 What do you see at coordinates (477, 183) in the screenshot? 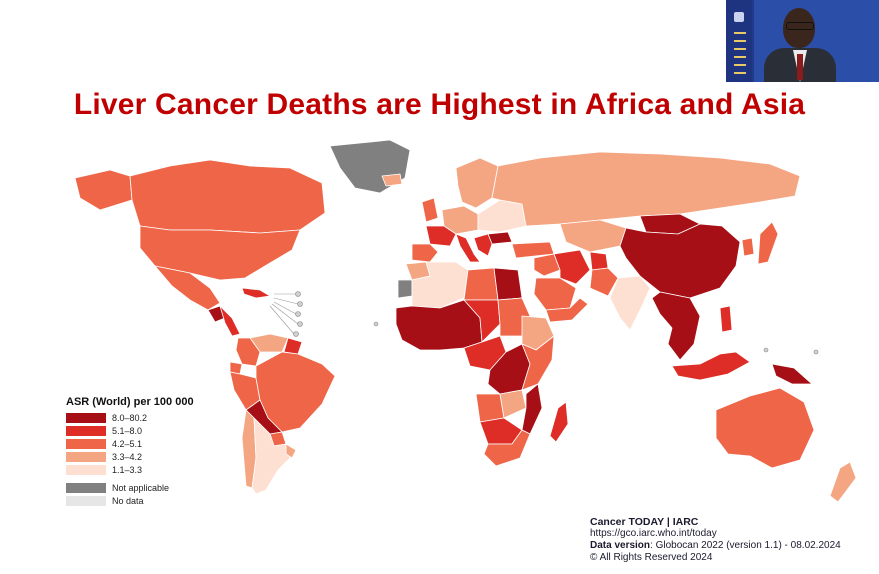
I see `region-scandinavia` at bounding box center [477, 183].